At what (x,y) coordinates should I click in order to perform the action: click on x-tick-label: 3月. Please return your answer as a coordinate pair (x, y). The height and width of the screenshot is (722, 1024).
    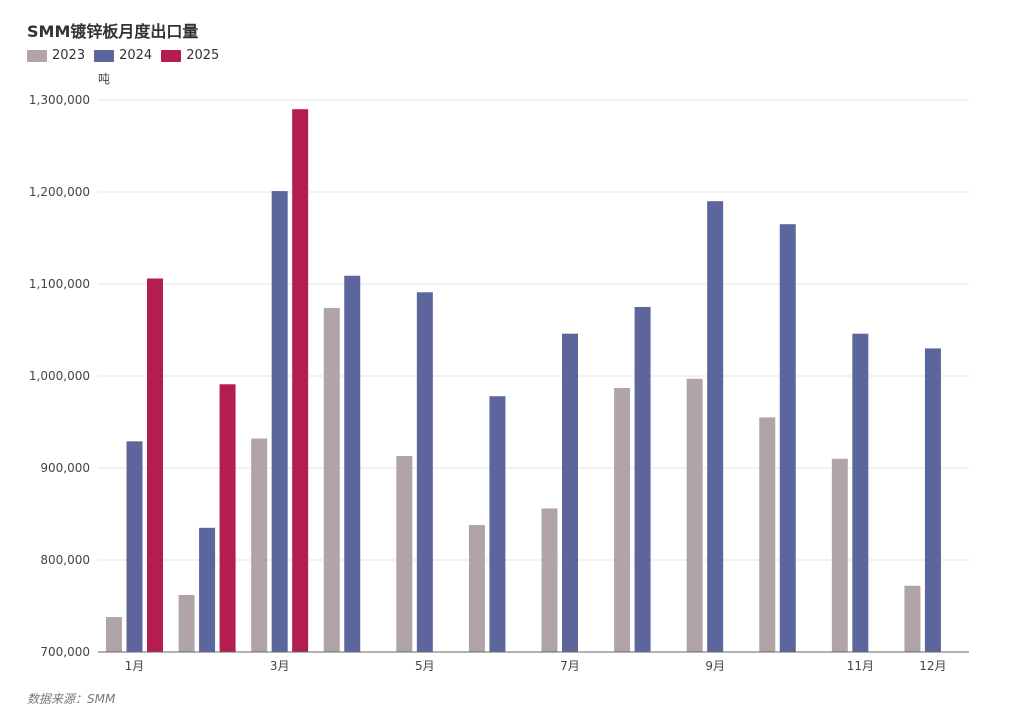
    Looking at the image, I should click on (280, 666).